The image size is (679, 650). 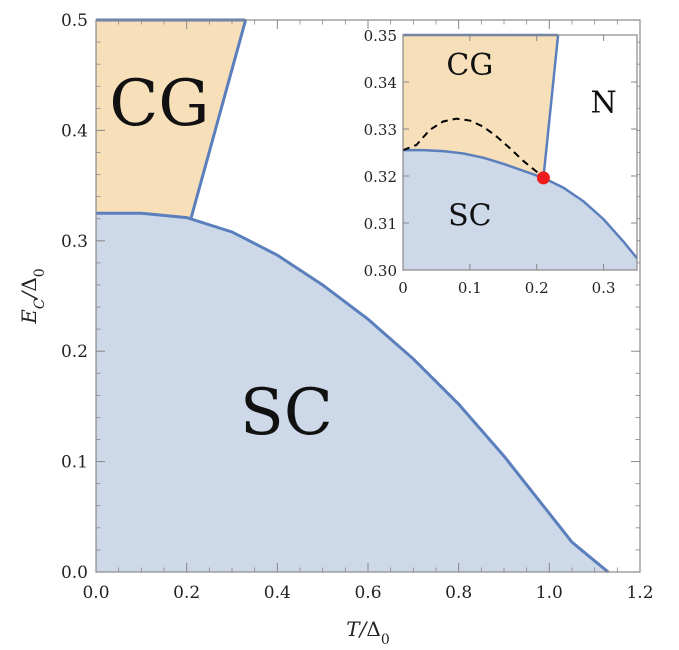 I want to click on inset-y-tick-label: 0.30, so click(x=380, y=271).